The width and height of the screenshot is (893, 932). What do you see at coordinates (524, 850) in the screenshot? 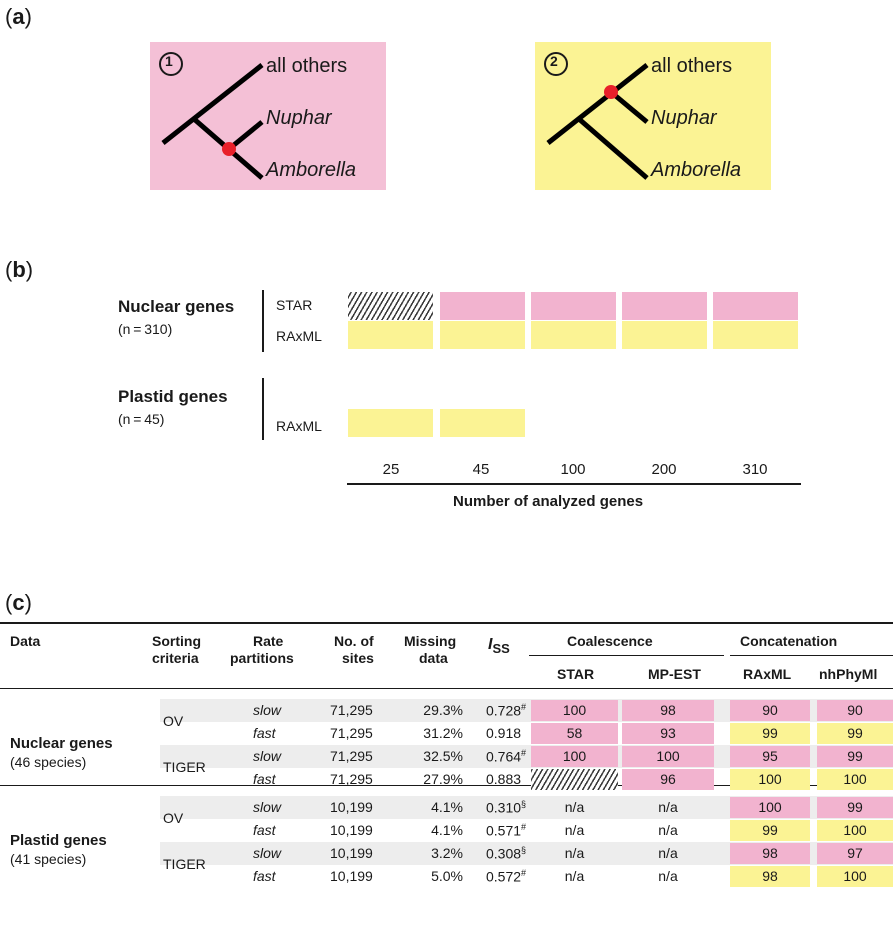
I see `iss-footnote-symbol: §` at bounding box center [524, 850].